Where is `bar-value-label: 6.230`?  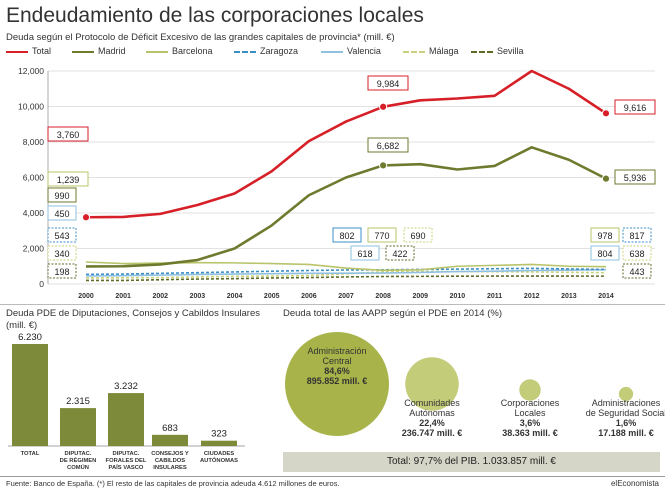
bar-value-label: 6.230 is located at coordinates (30, 337).